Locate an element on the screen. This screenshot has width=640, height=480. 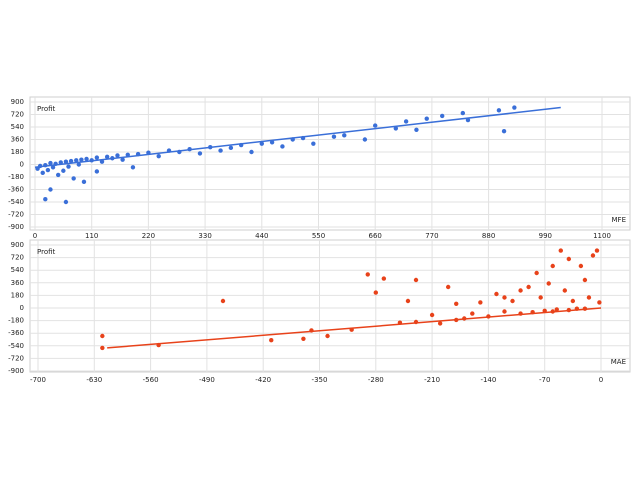
x-axis-label: MFE is located at coordinates (619, 220).